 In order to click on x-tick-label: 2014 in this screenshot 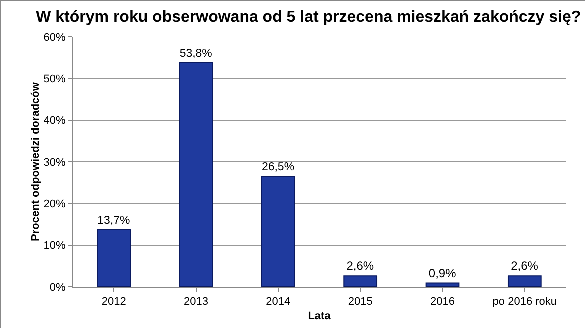, I will do `click(278, 302)`.